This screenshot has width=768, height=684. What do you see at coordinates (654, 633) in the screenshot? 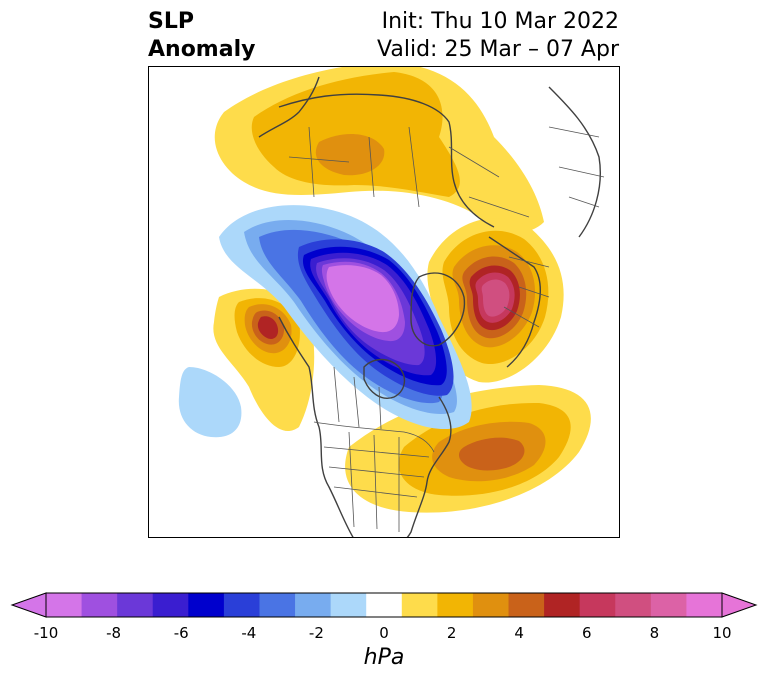
I see `colorbar-tick-label: 8` at bounding box center [654, 633].